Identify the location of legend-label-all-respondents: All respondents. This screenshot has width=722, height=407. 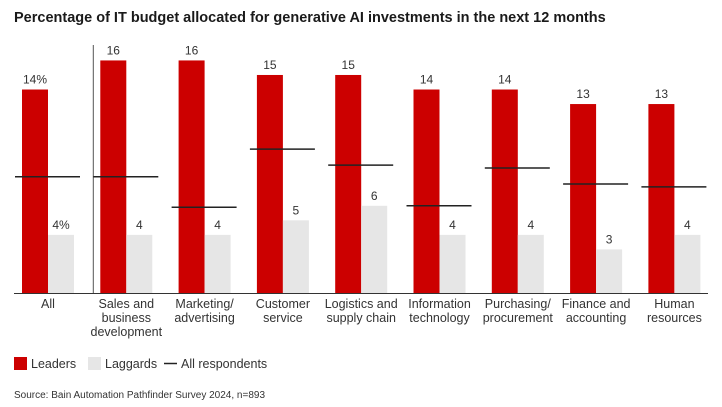
(224, 364).